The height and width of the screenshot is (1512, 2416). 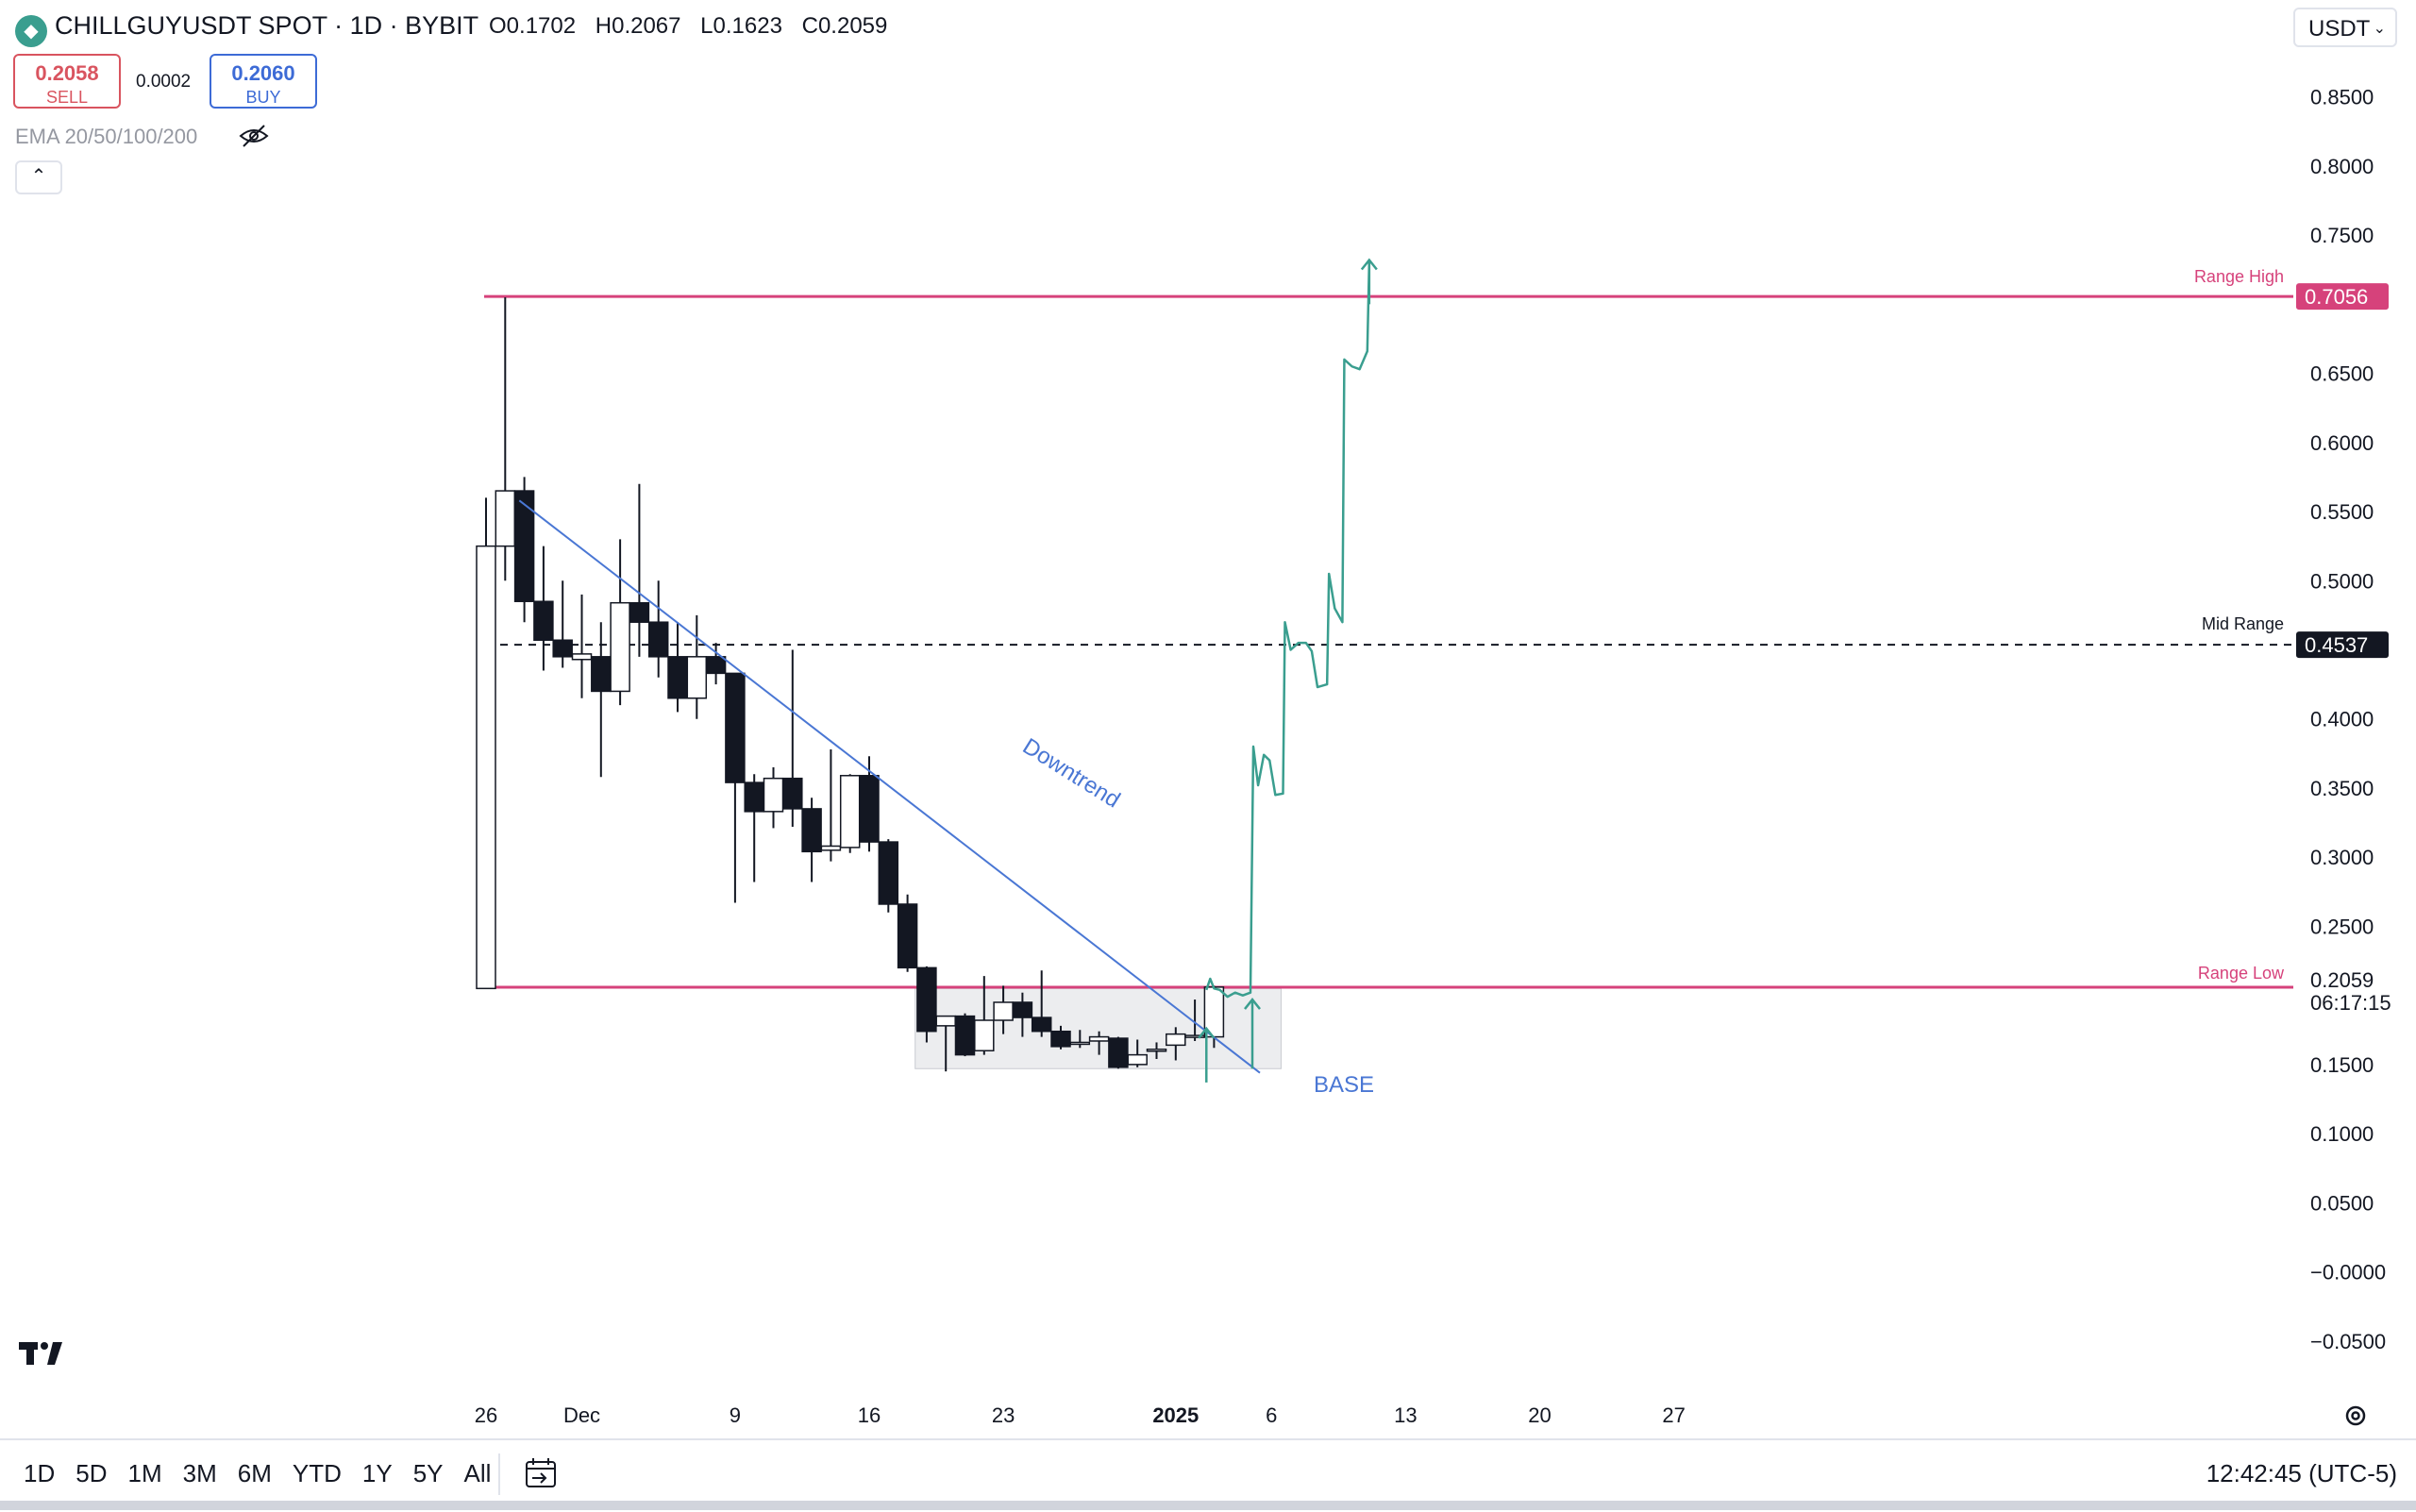 What do you see at coordinates (1271, 1415) in the screenshot?
I see `time-axis-label: 6` at bounding box center [1271, 1415].